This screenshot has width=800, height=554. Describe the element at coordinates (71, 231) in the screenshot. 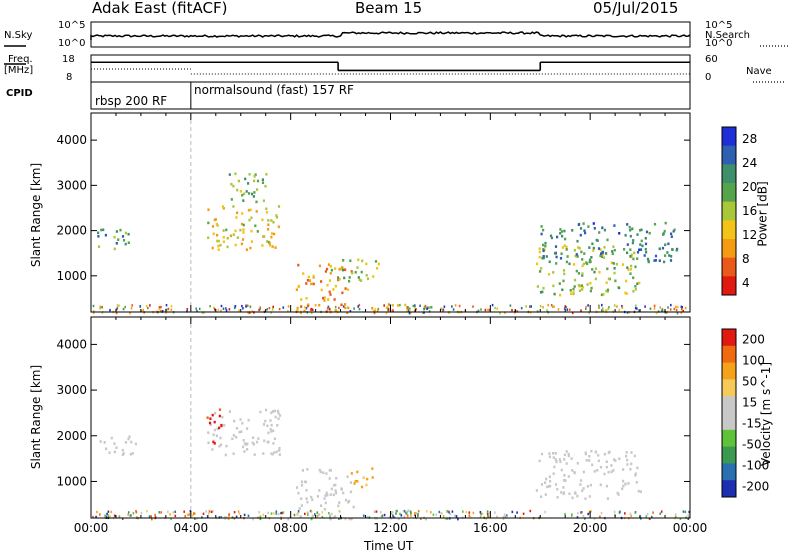

I see `y-tick-label: 2000` at that location.